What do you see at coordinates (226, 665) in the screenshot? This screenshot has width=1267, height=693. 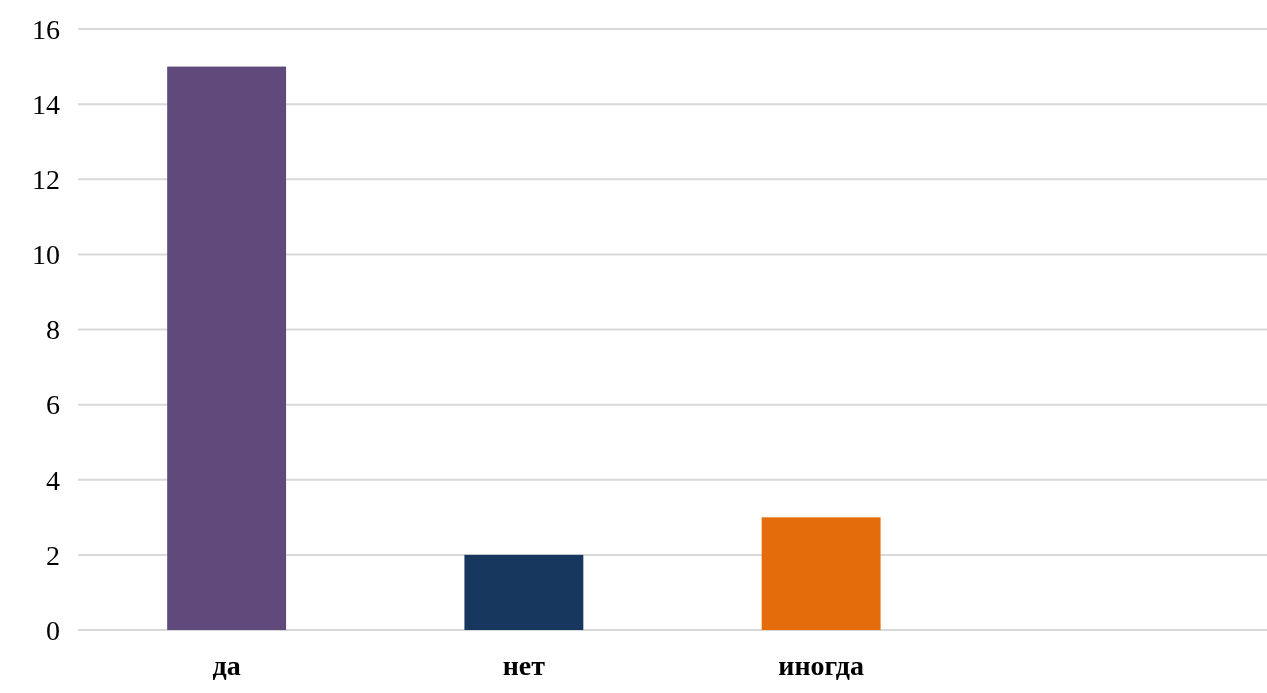 I see `x-tick-label: да` at bounding box center [226, 665].